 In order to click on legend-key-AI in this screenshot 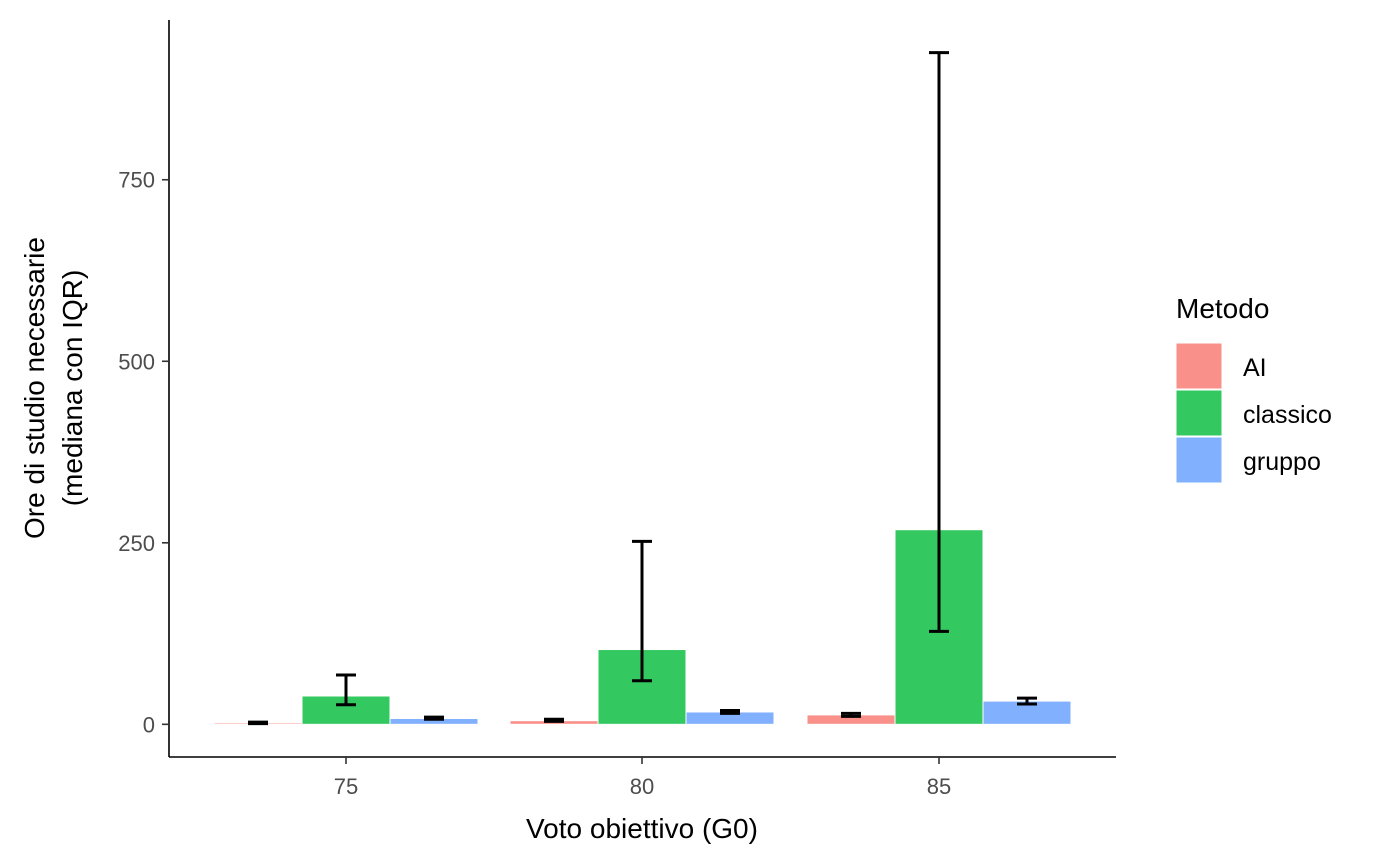, I will do `click(1199, 366)`.